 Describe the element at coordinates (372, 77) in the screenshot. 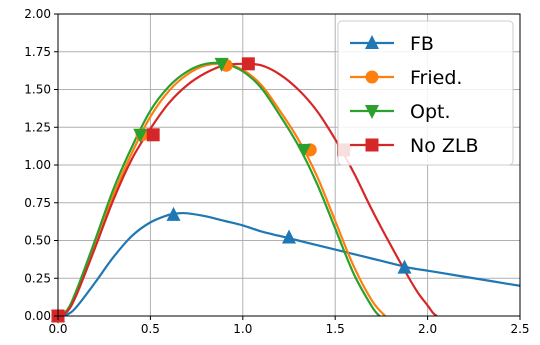

I see `legend-marker-fried` at that location.